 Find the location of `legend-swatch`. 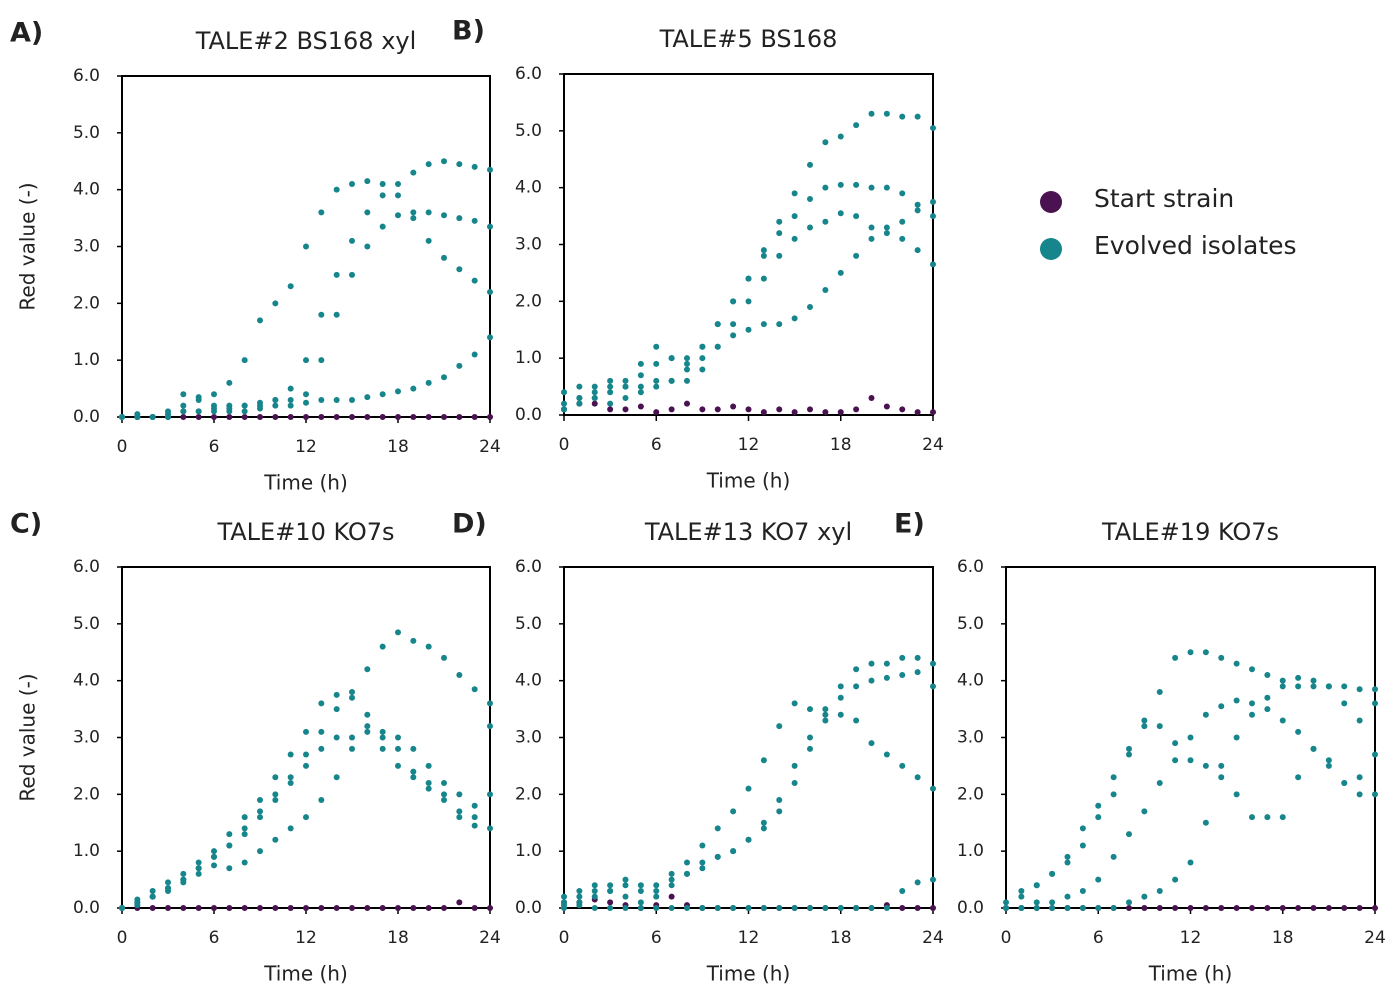

legend-swatch is located at coordinates (1051, 202).